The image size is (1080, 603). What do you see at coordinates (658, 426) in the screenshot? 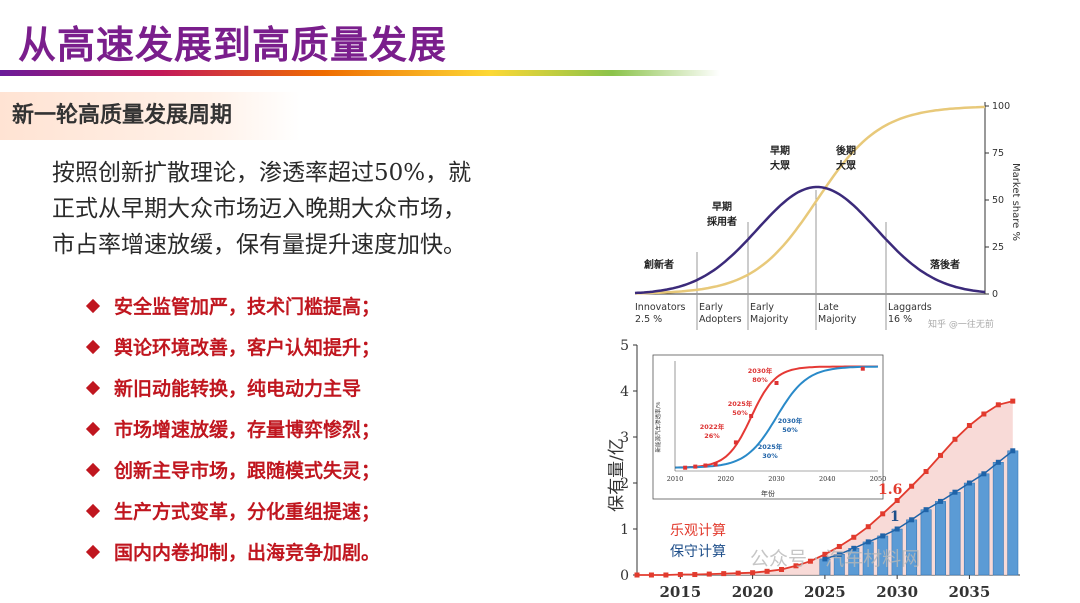
I see `inset-y-label: 新能源汽车渗透率/%` at bounding box center [658, 426].